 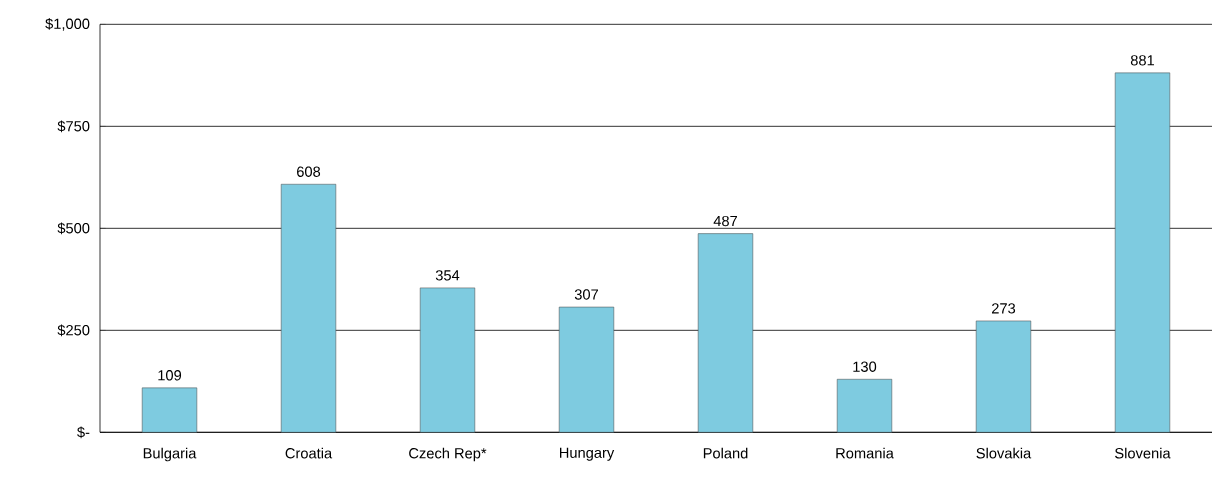 I want to click on y-tick-label: $750, so click(x=73, y=126).